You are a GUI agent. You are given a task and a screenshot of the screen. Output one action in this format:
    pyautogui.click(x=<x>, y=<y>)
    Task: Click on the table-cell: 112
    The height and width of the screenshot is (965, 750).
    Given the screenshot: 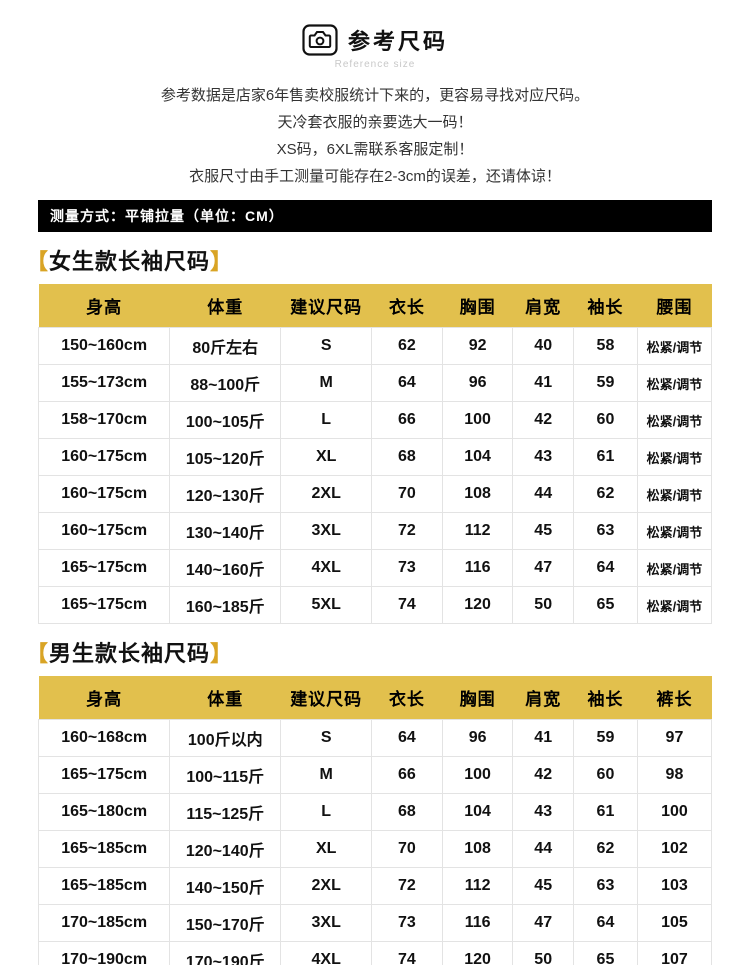 What is the action you would take?
    pyautogui.click(x=477, y=531)
    